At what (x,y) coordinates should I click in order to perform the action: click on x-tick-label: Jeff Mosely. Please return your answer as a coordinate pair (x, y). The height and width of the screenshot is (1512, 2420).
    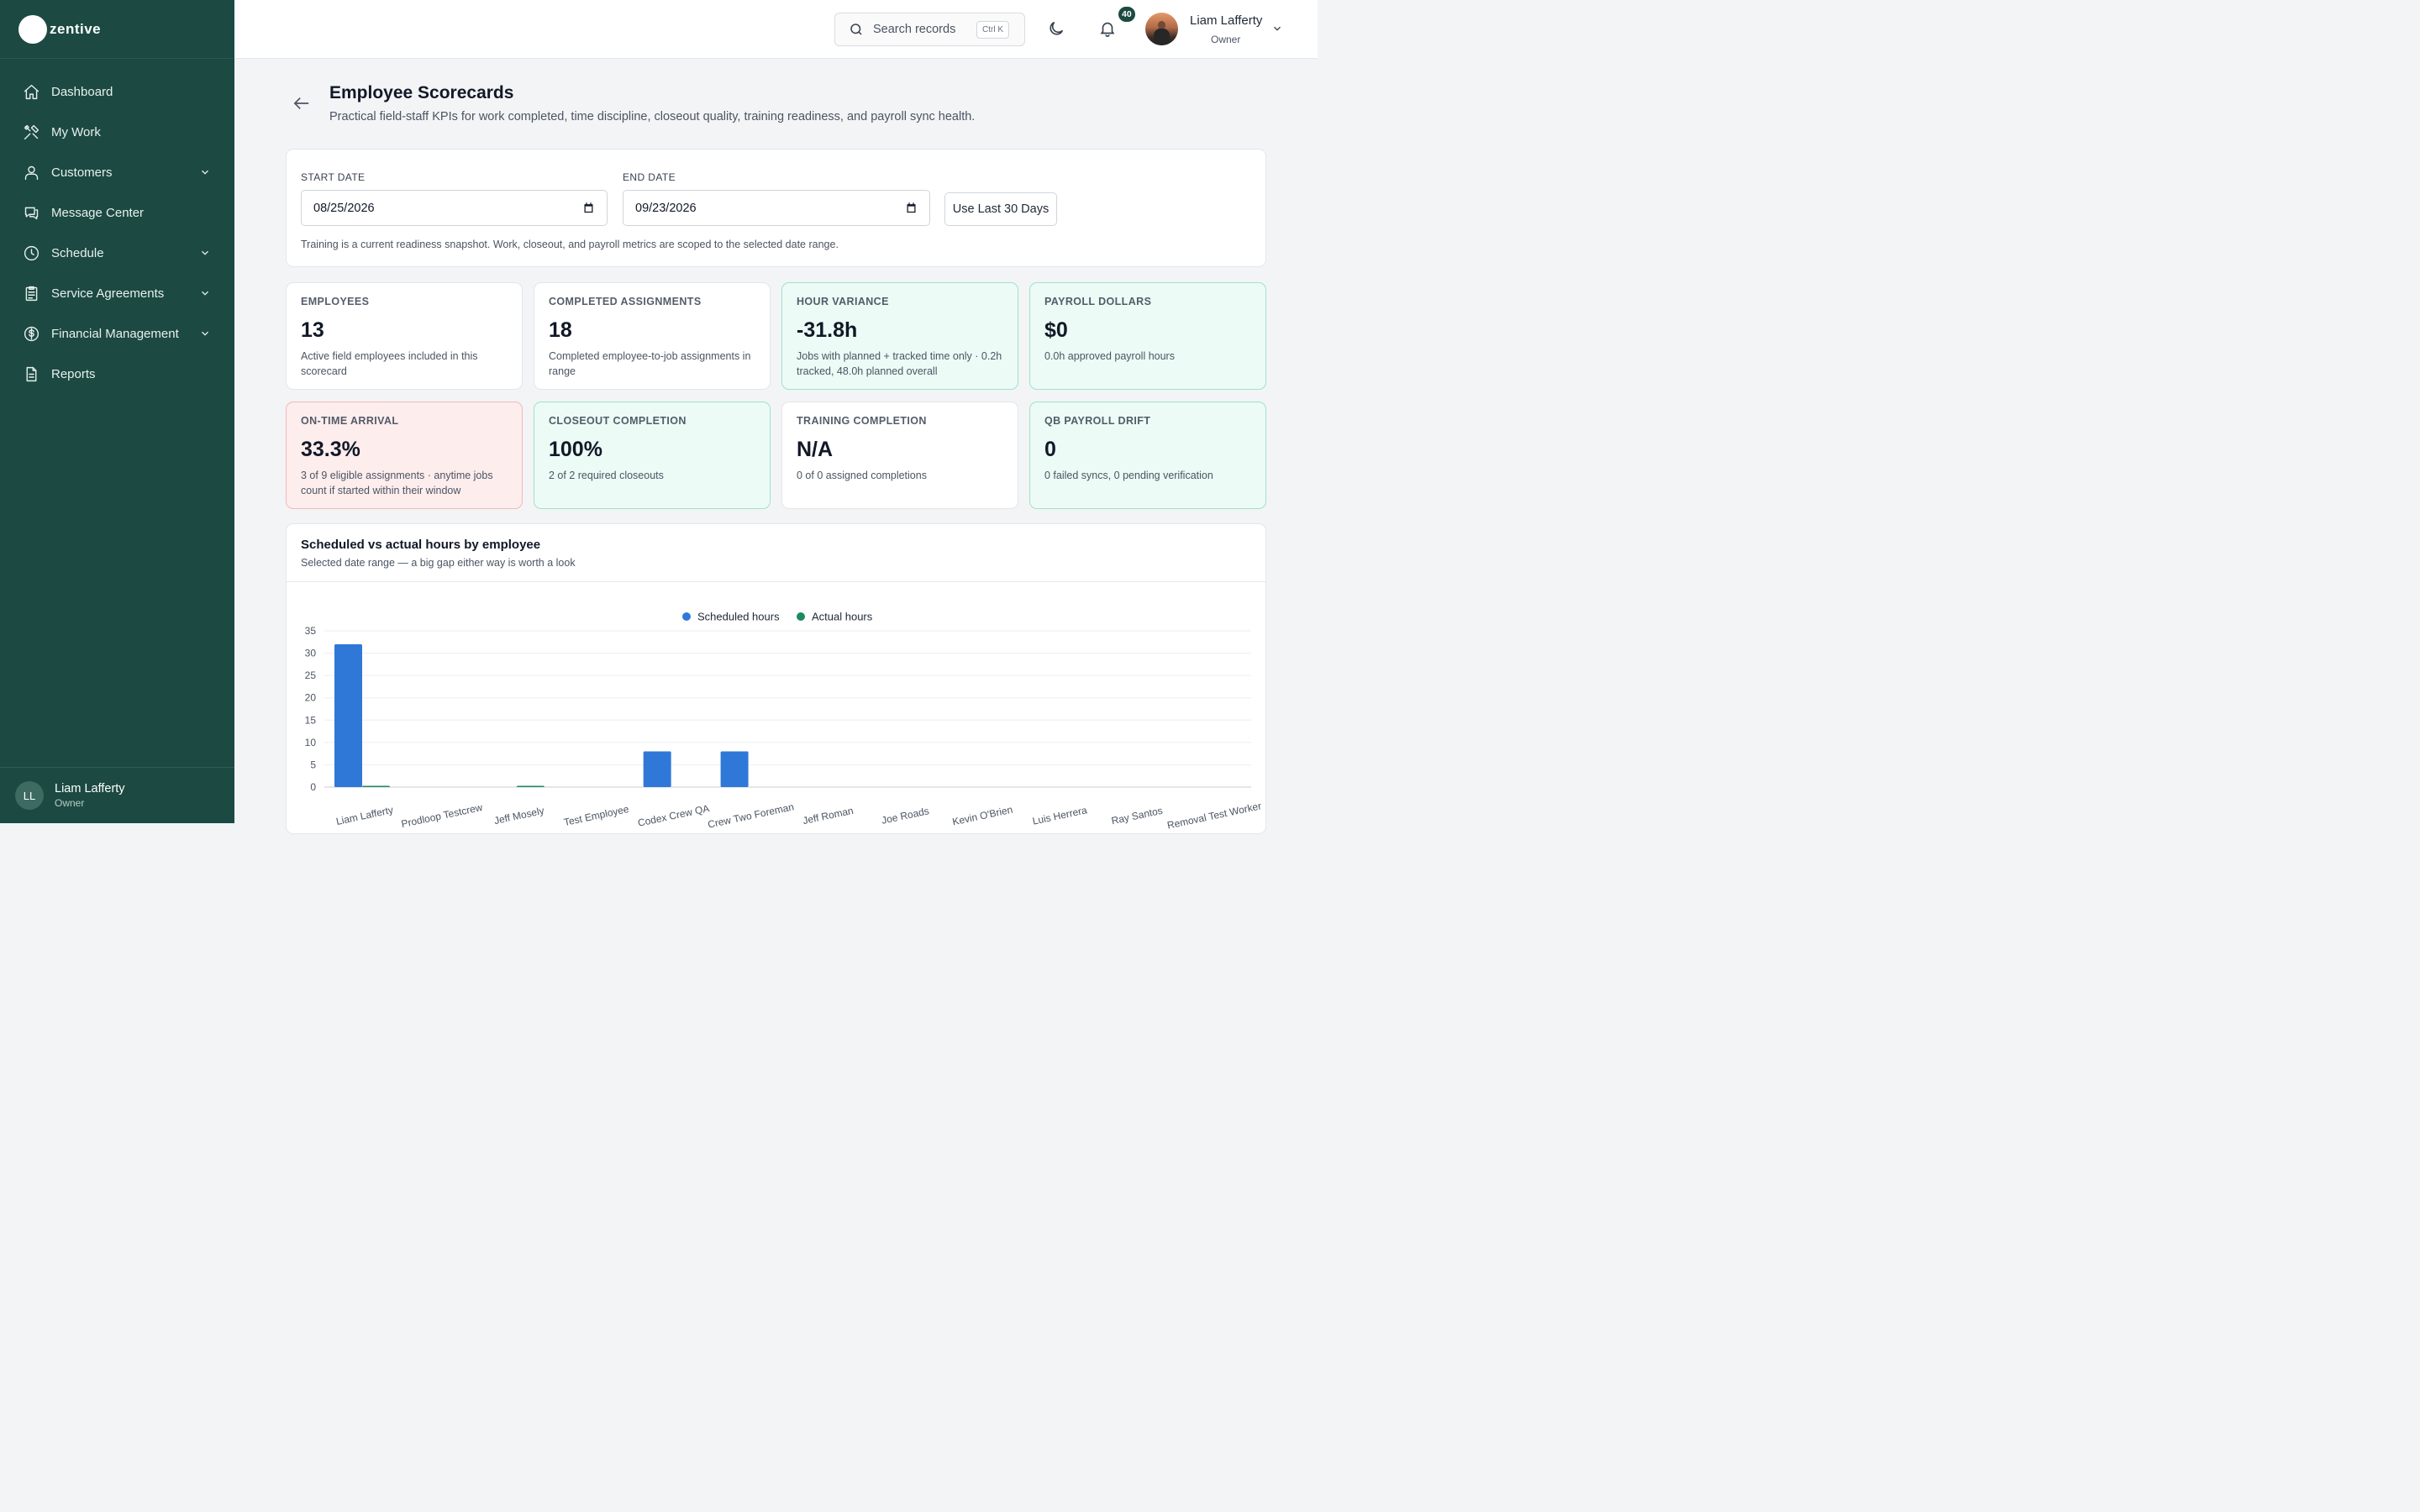
    Looking at the image, I should click on (519, 816).